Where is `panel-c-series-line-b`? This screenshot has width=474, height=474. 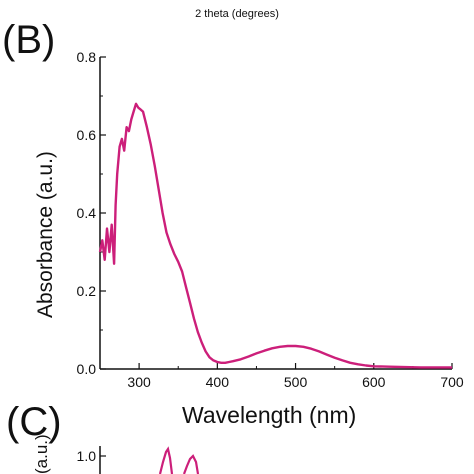 panel-c-series-line-b is located at coordinates (191, 464).